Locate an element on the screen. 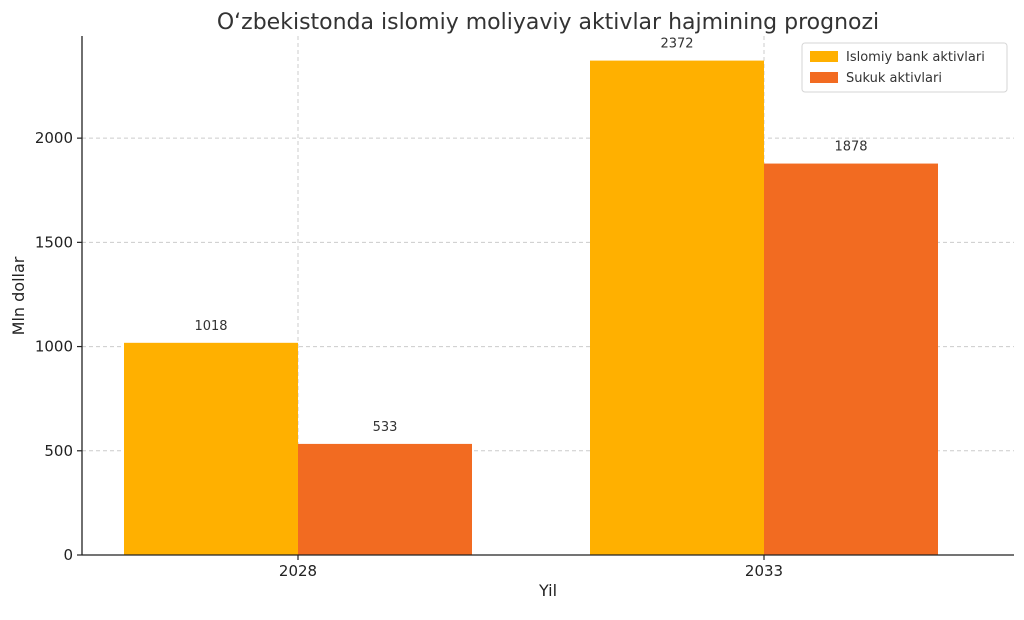 This screenshot has width=1024, height=620. data-label: 533 is located at coordinates (385, 427).